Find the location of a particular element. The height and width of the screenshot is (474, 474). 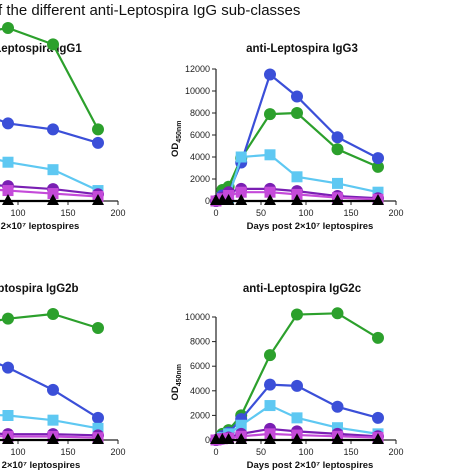

y-tick-label: 12000 is located at coordinates (197, 69).